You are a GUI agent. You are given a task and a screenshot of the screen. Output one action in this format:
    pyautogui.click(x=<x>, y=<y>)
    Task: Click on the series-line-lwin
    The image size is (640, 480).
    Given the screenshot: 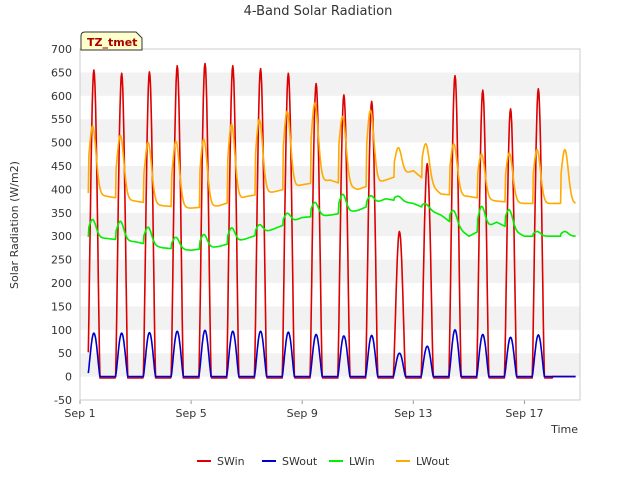 What is the action you would take?
    pyautogui.click(x=331, y=222)
    